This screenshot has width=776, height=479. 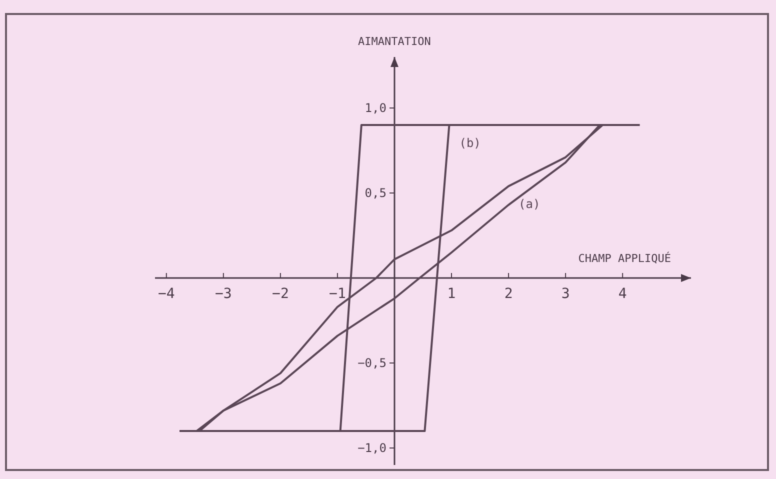 I want to click on x-tick-label: −1, so click(x=337, y=294).